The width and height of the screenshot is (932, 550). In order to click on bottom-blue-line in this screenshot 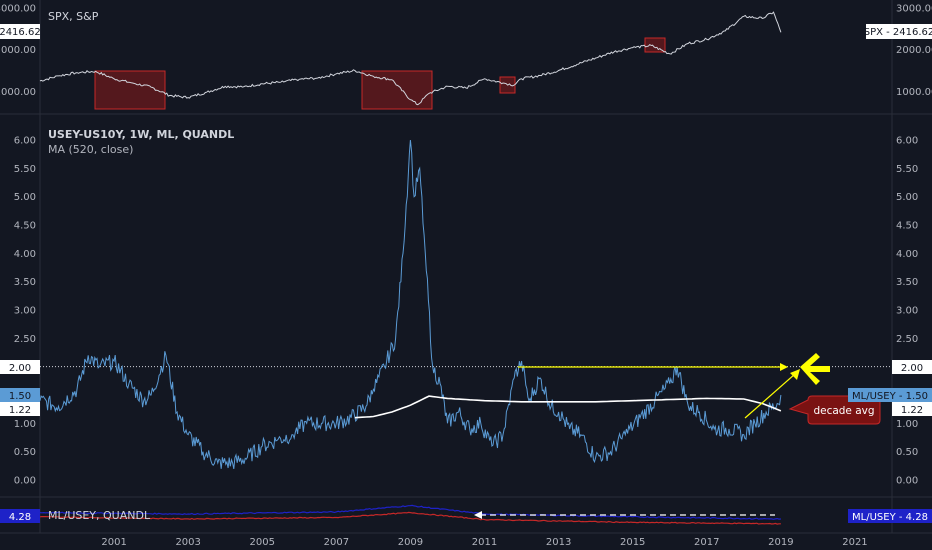, I will do `click(410, 512)`.